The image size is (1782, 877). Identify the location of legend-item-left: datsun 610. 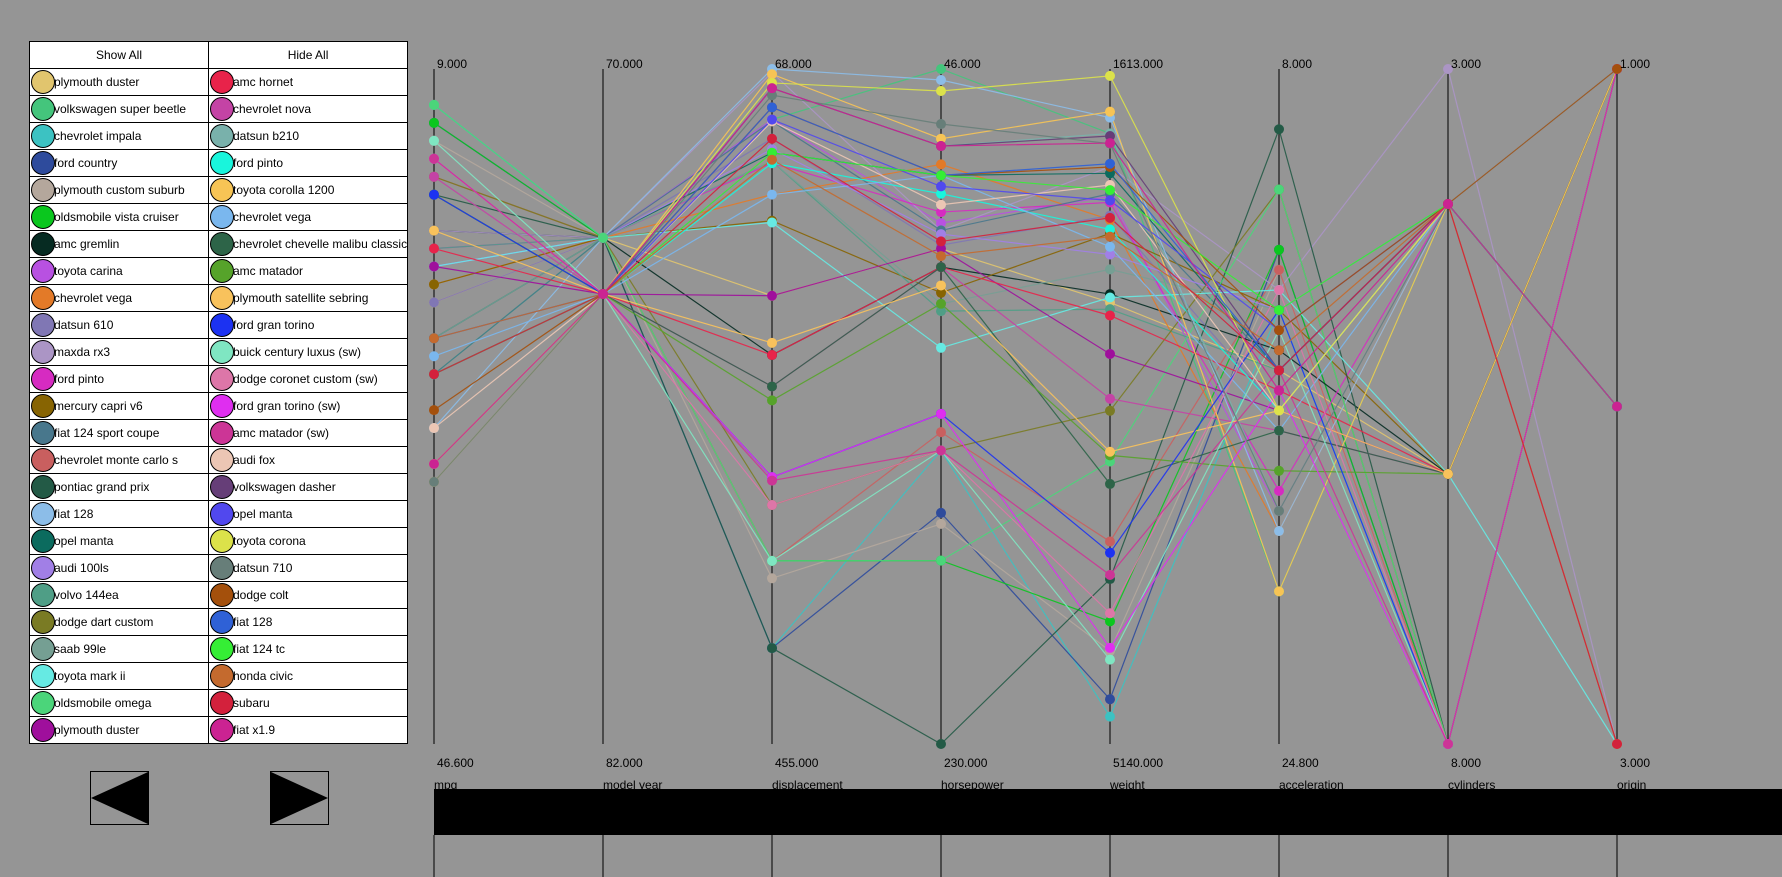
(119, 325).